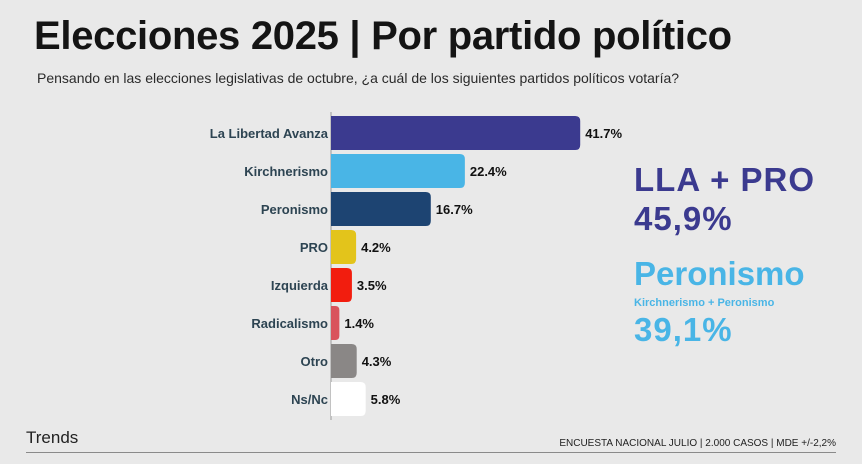 The image size is (862, 464). I want to click on peronismo-value: 39,1%, so click(683, 329).